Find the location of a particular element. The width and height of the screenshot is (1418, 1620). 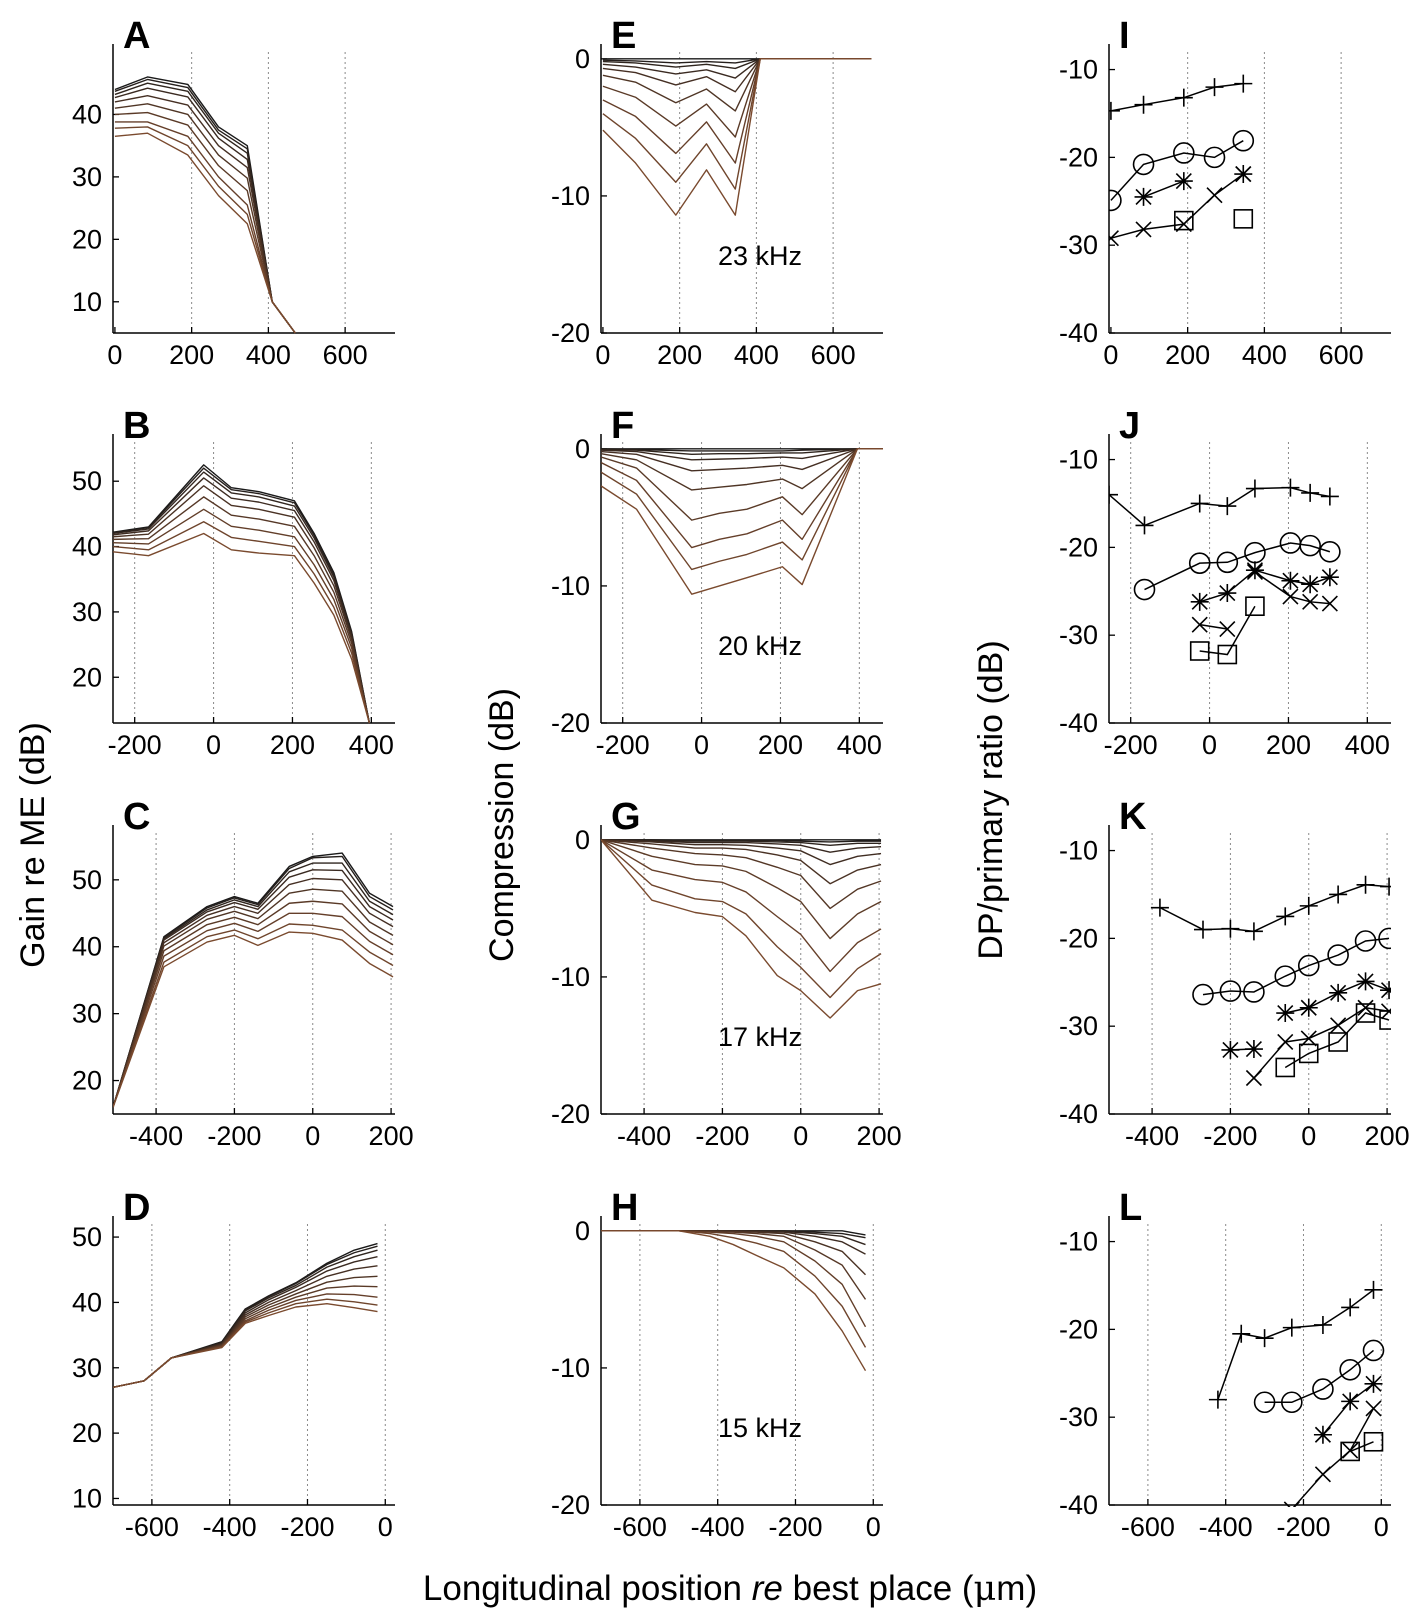

x-tick-label: -600 is located at coordinates (152, 1527).